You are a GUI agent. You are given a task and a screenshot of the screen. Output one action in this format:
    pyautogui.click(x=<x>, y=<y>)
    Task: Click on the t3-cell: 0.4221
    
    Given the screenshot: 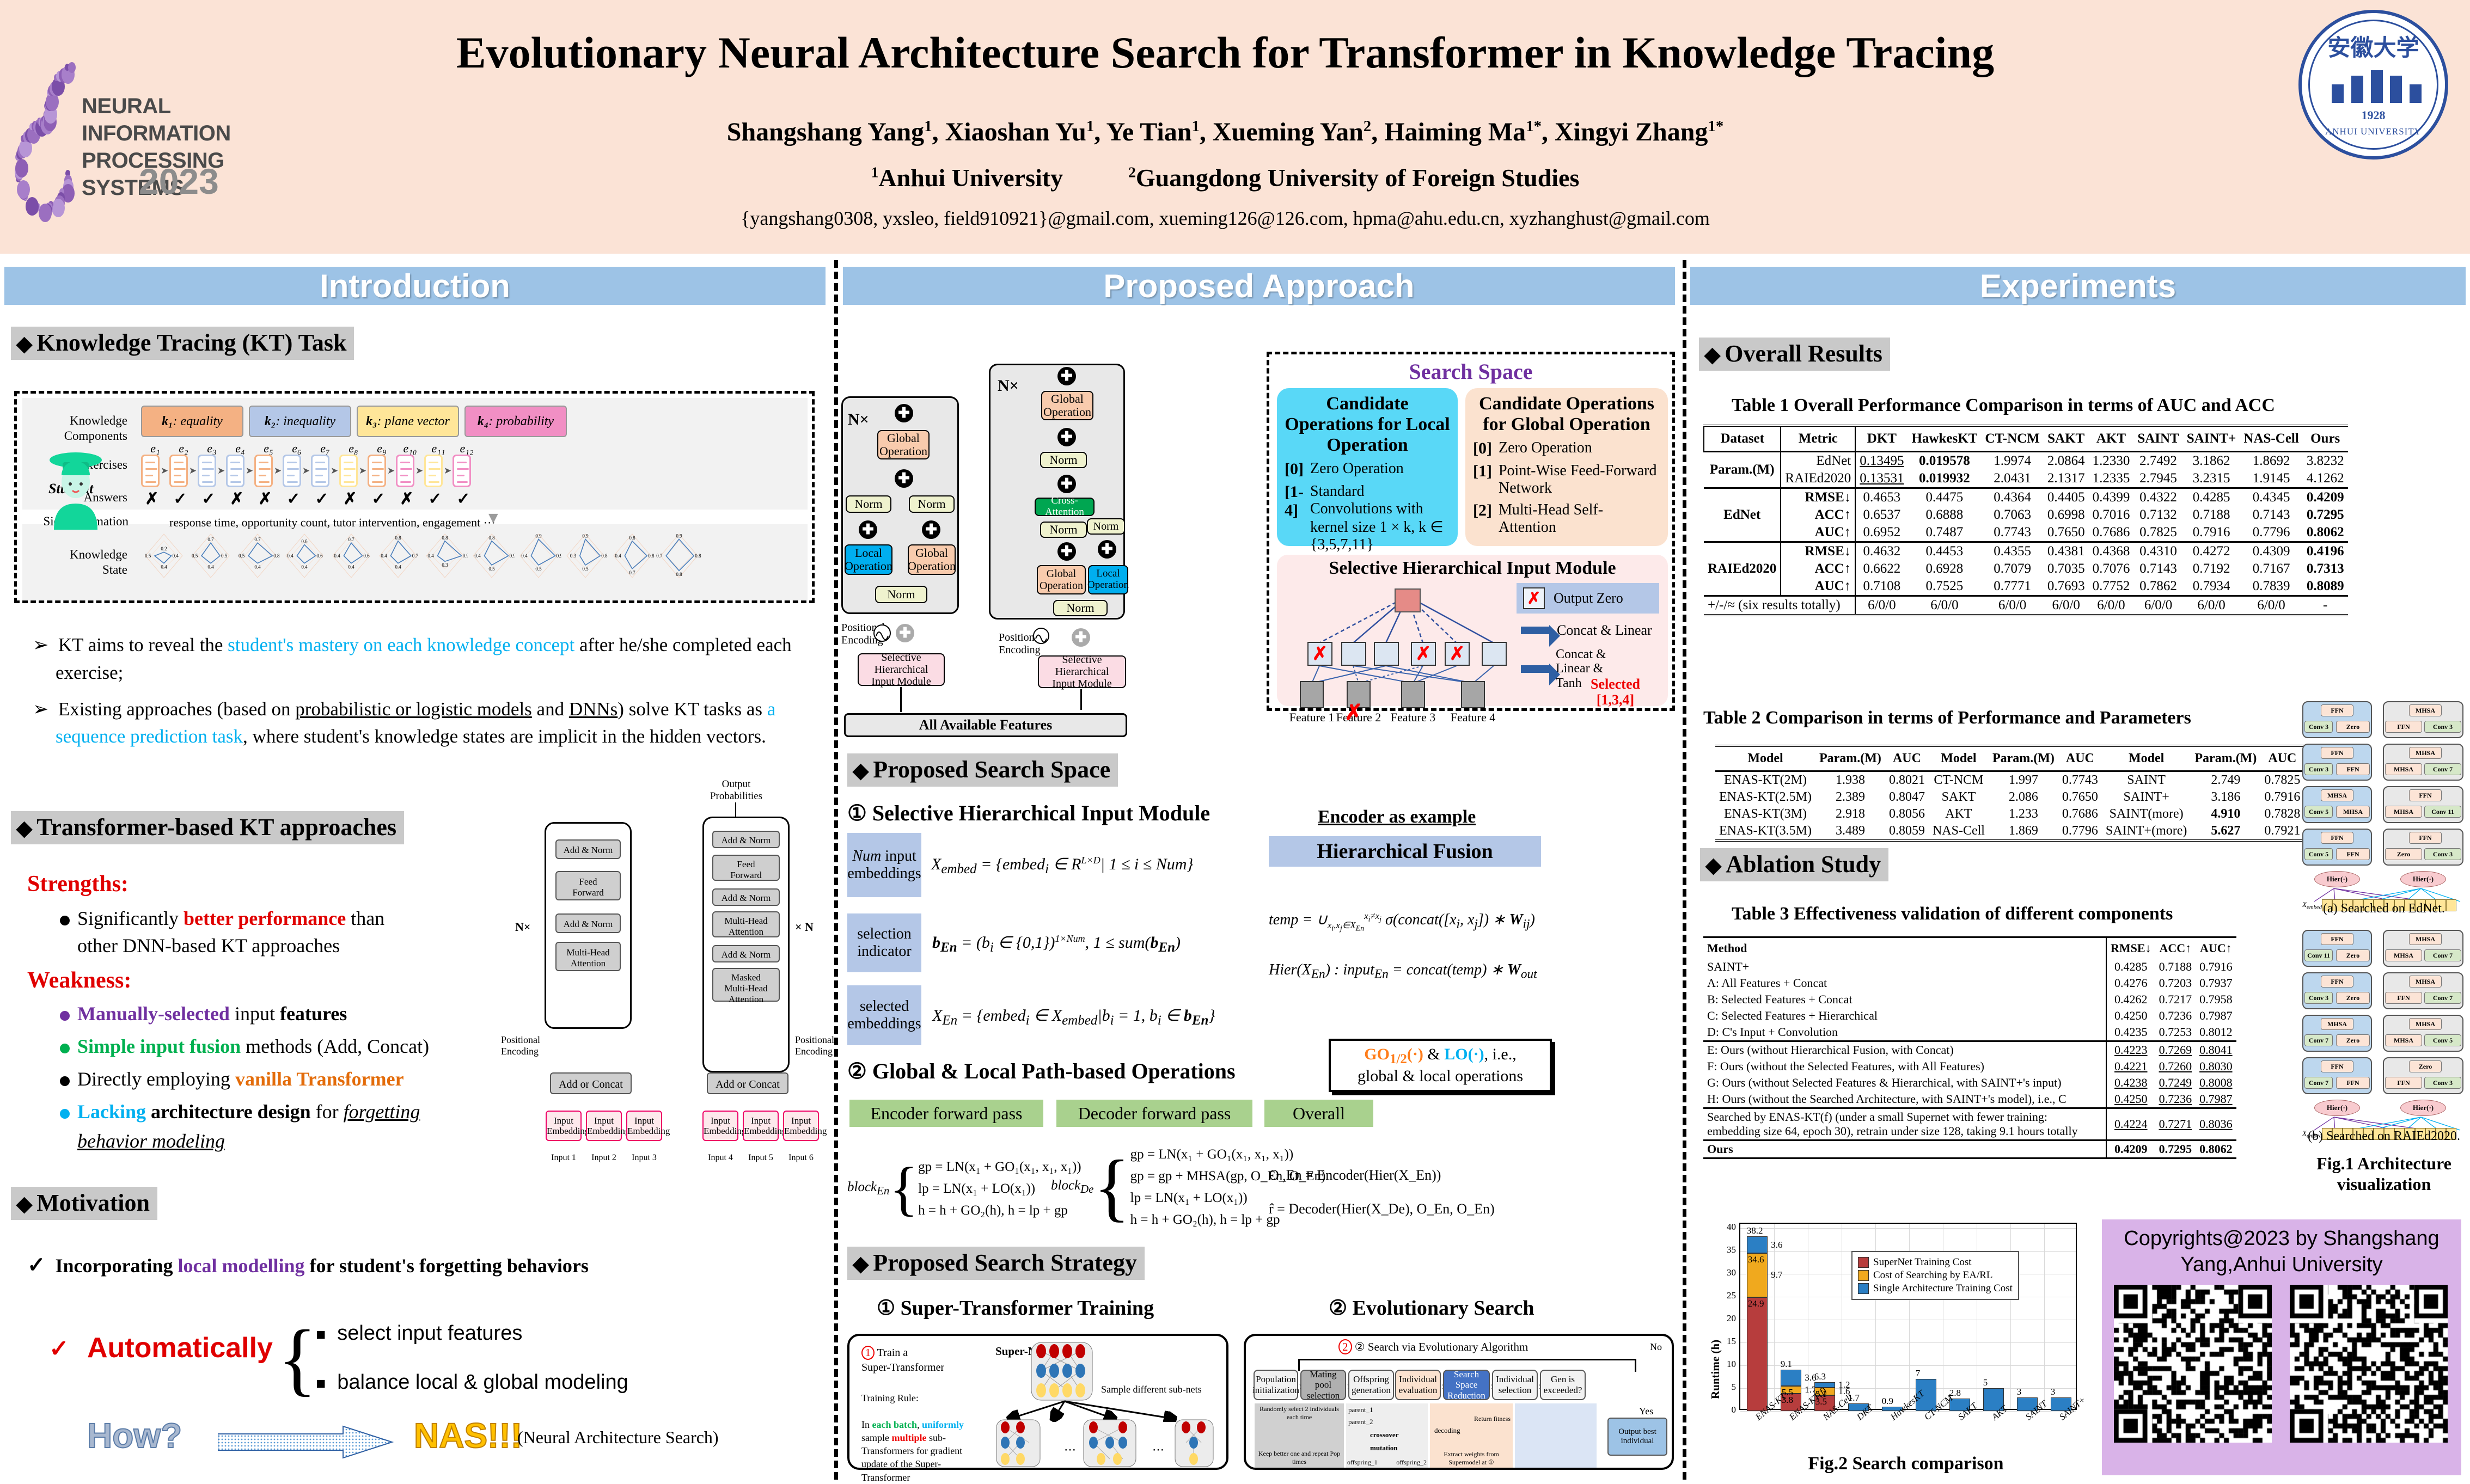 What is the action you would take?
    pyautogui.click(x=2130, y=1066)
    